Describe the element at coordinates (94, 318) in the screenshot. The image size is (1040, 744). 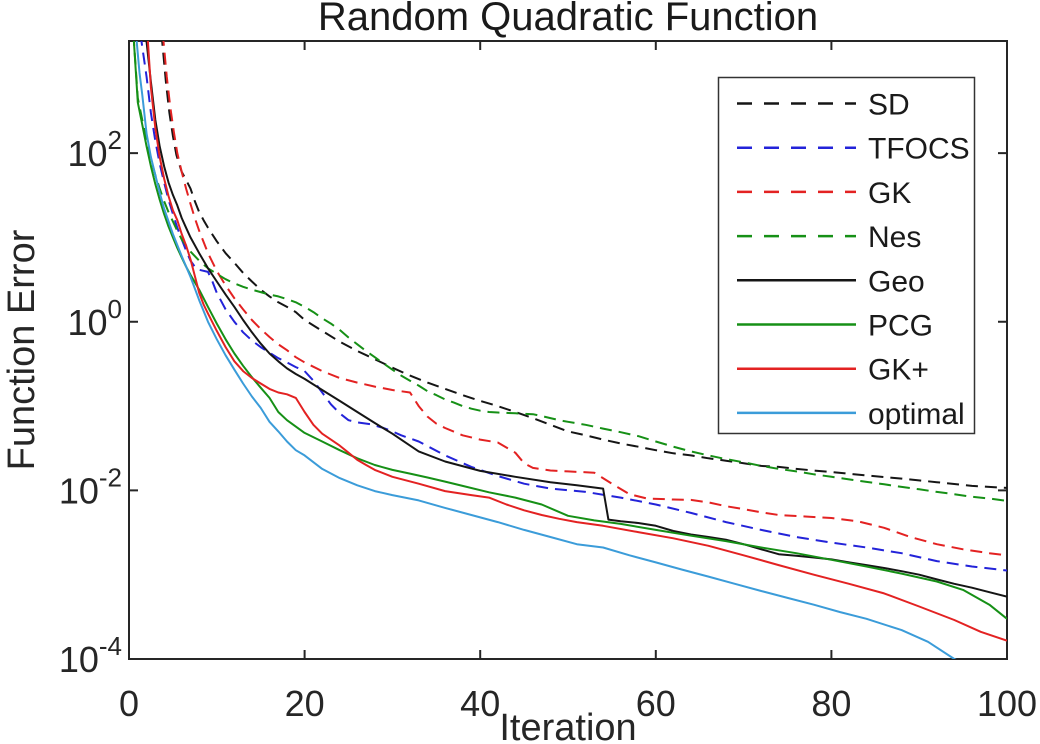
I see `y-tick-label-1: 10⁰` at that location.